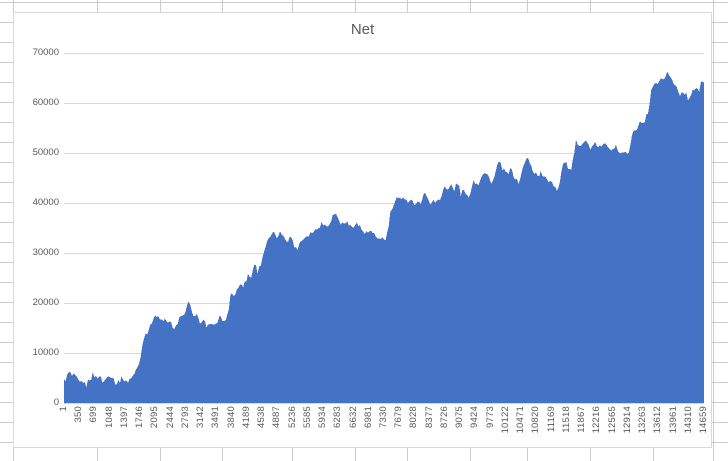 This screenshot has width=728, height=461. What do you see at coordinates (460, 417) in the screenshot?
I see `x-axis-tick-label: 9075` at bounding box center [460, 417].